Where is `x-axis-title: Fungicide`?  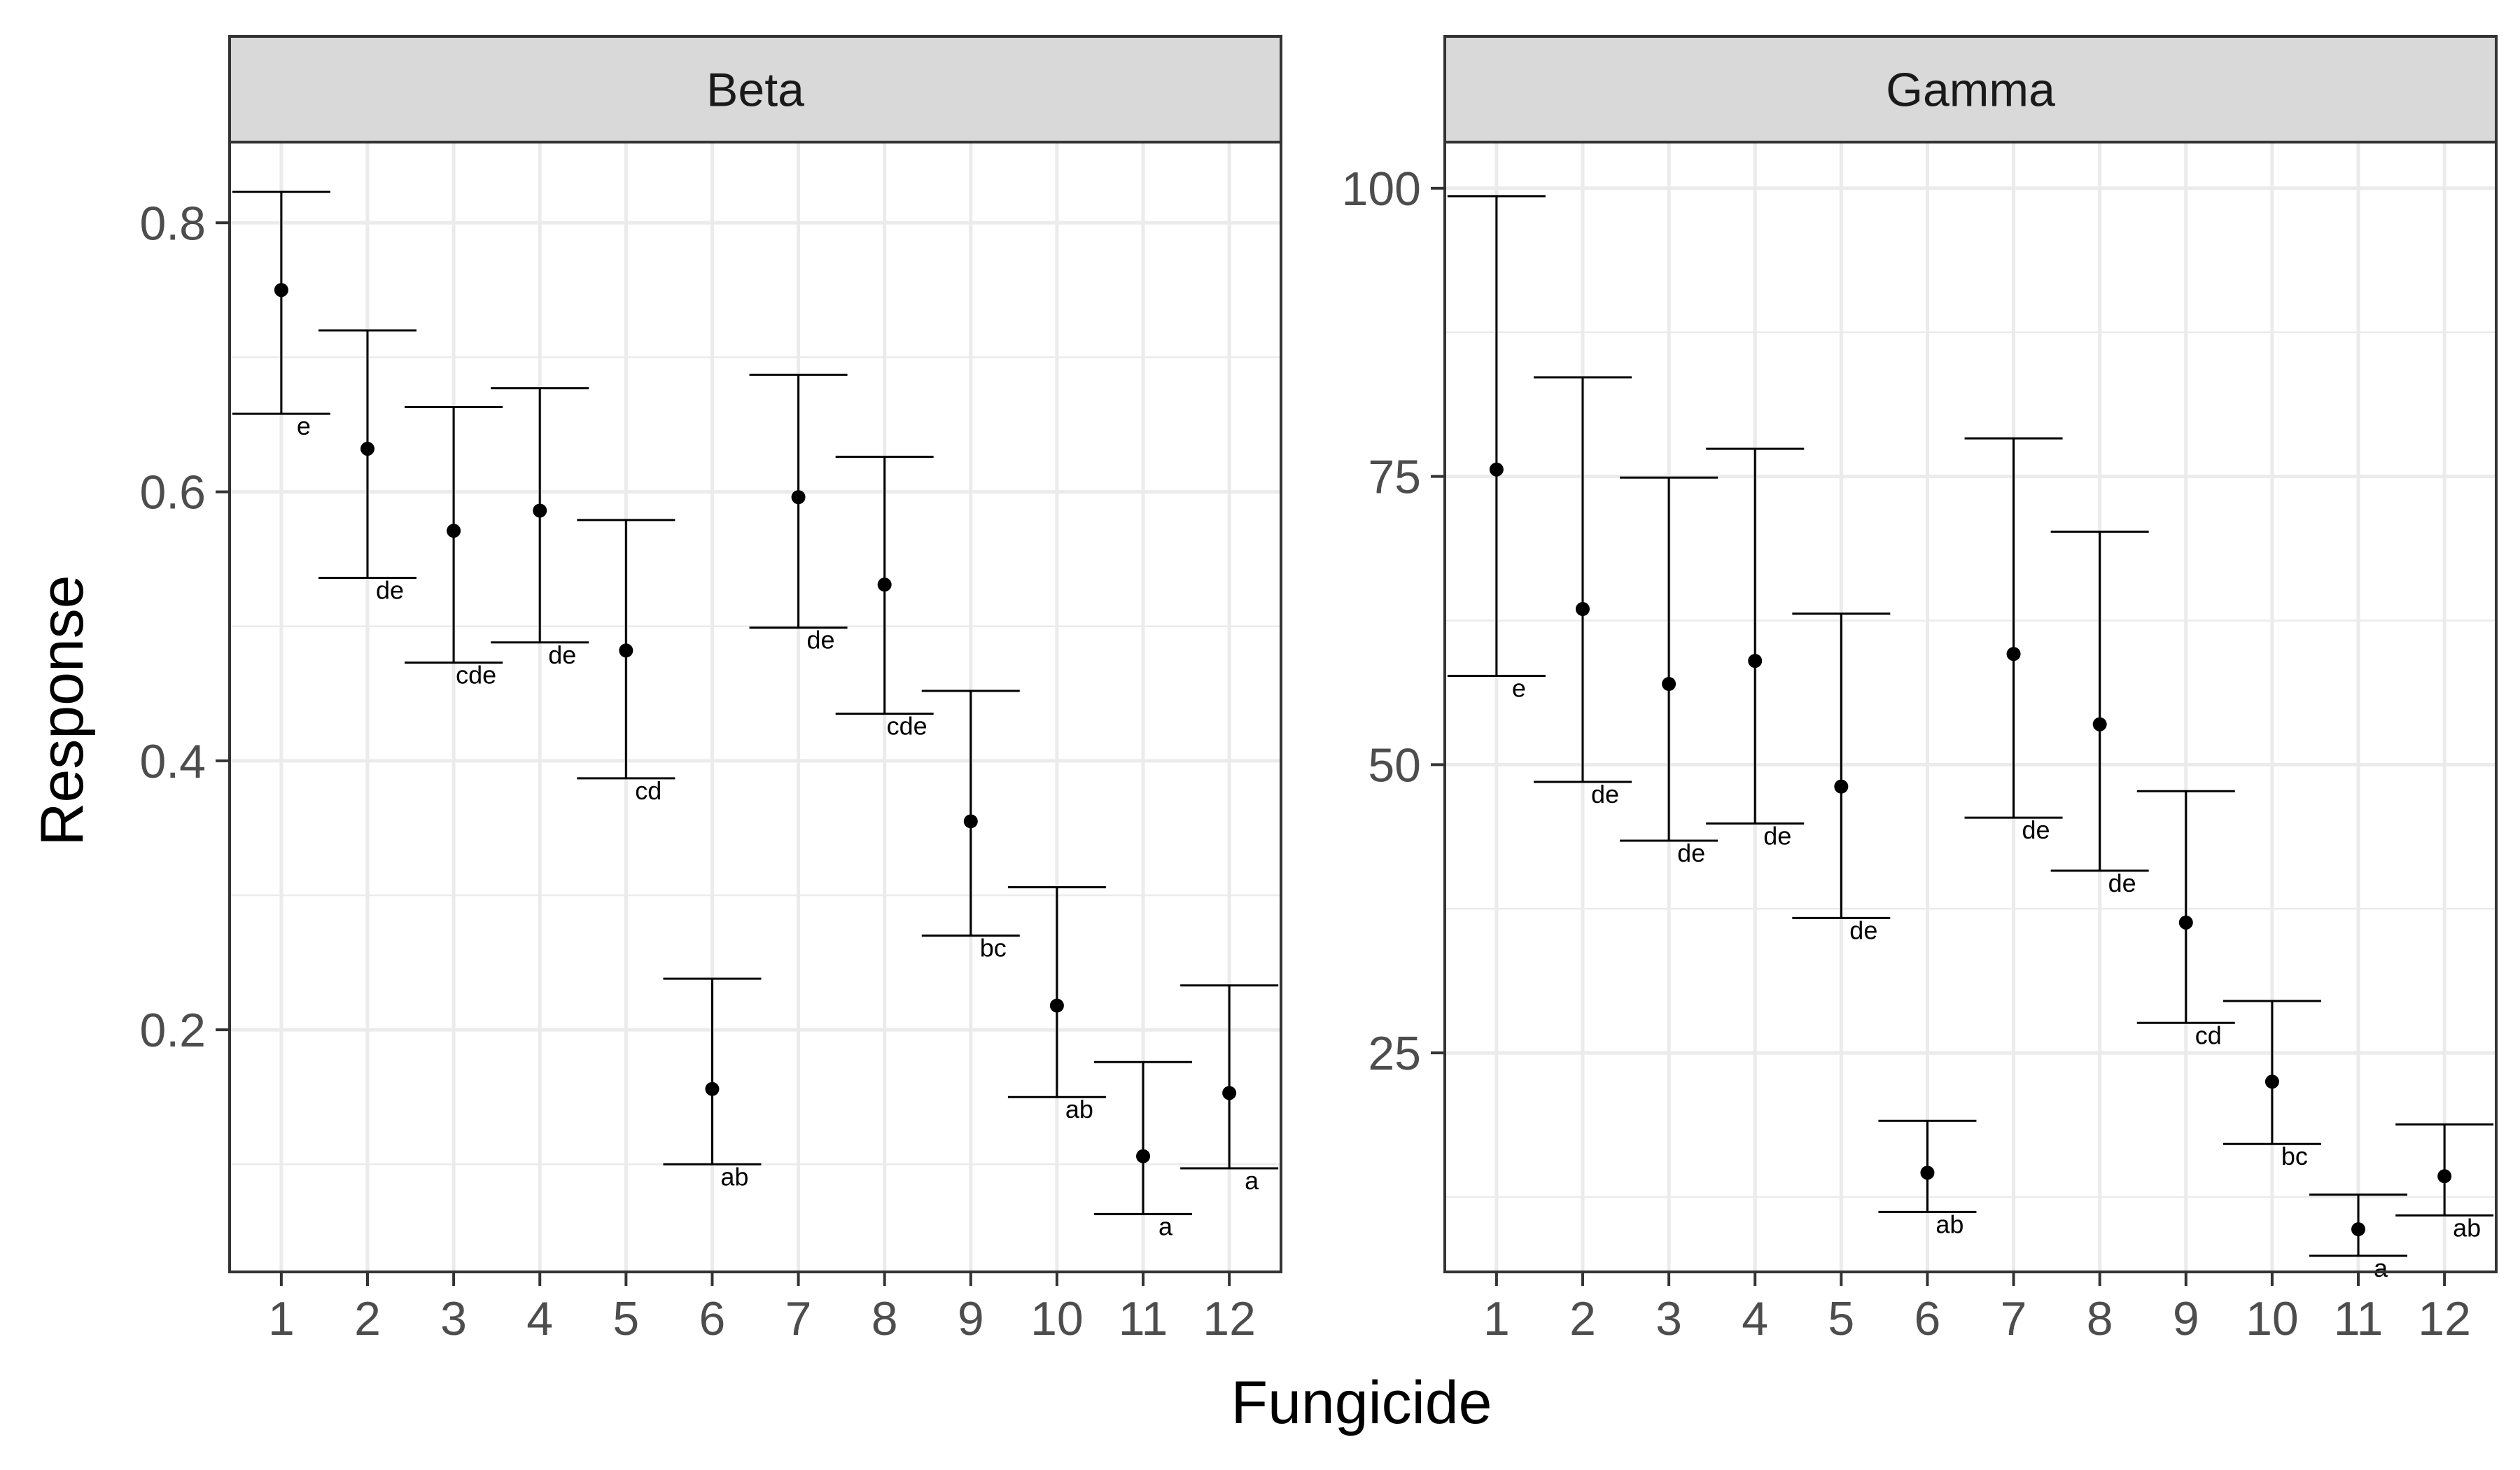
x-axis-title: Fungicide is located at coordinates (1361, 1402).